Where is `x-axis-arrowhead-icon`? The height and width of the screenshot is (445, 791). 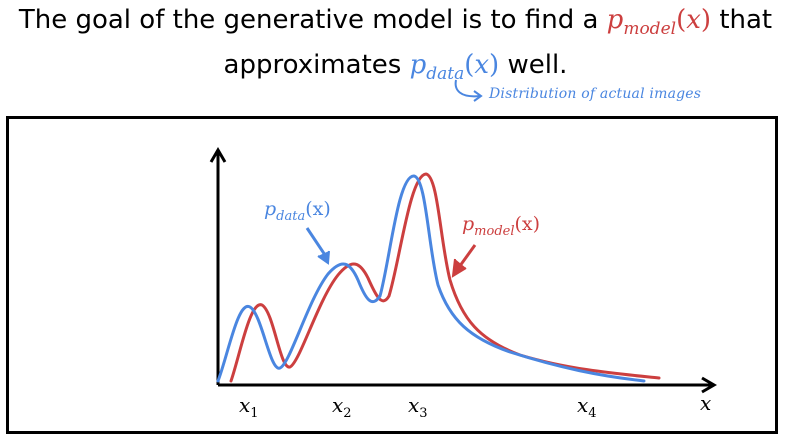 x-axis-arrowhead-icon is located at coordinates (709, 385).